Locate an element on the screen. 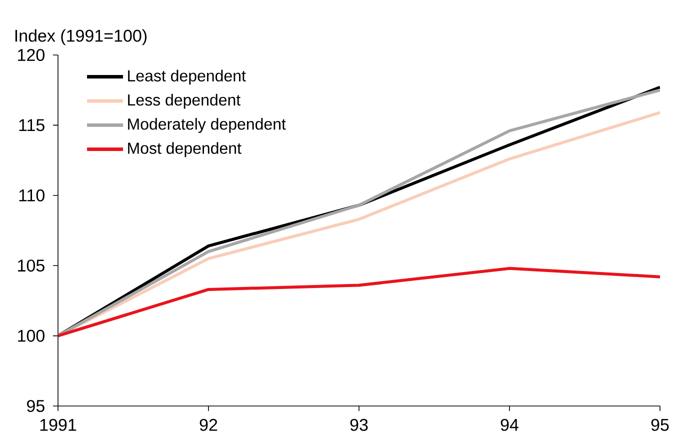 The image size is (674, 445). x-tick-label: 93 is located at coordinates (359, 424).